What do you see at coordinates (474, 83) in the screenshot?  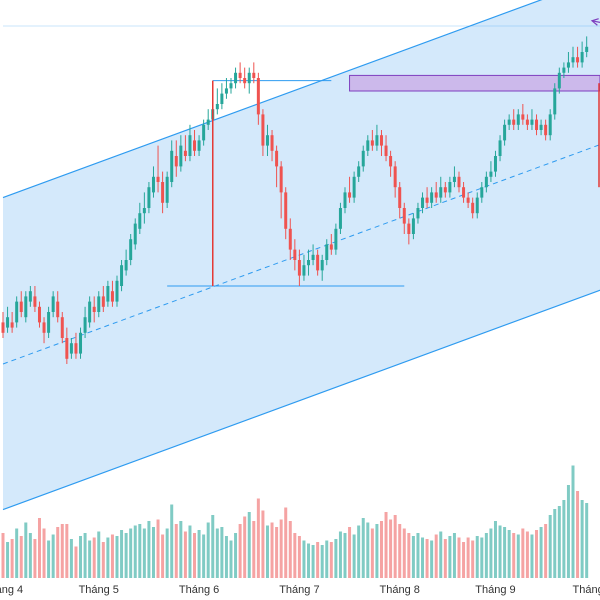 I see `resistance-zones` at bounding box center [474, 83].